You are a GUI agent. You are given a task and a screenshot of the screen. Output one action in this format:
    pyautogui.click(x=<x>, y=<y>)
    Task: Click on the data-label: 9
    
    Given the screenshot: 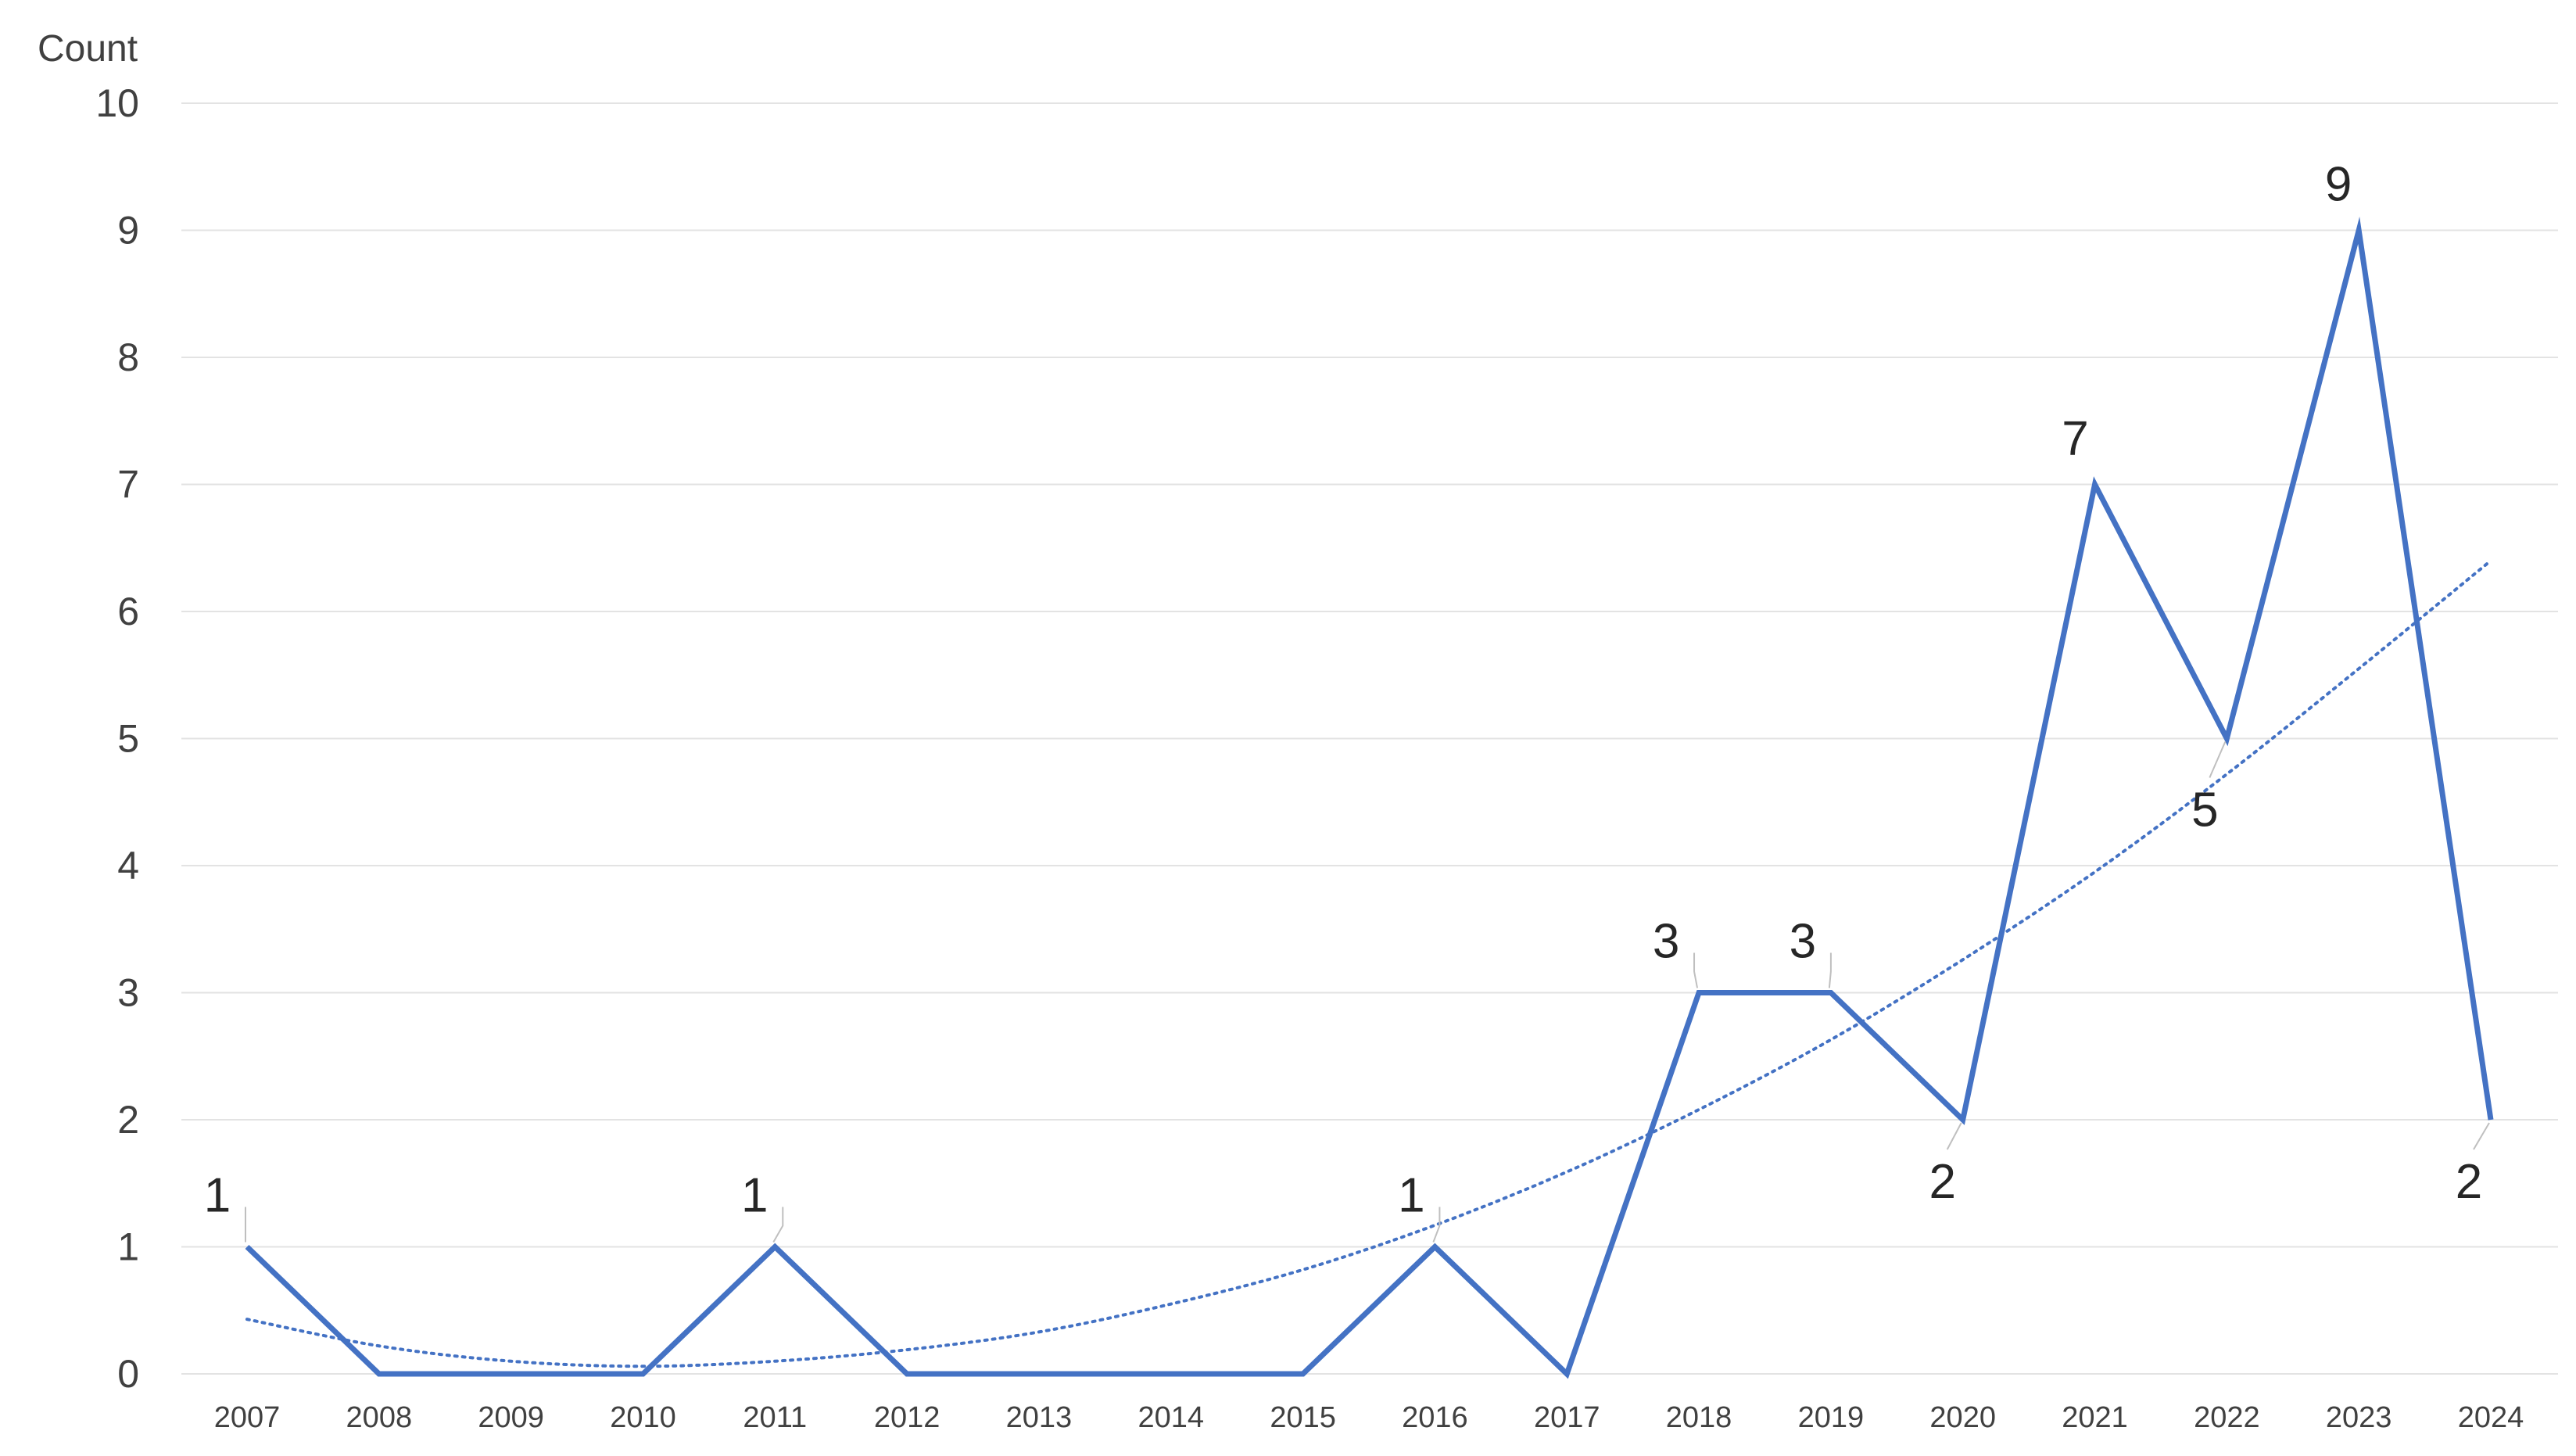 What is the action you would take?
    pyautogui.click(x=2338, y=185)
    